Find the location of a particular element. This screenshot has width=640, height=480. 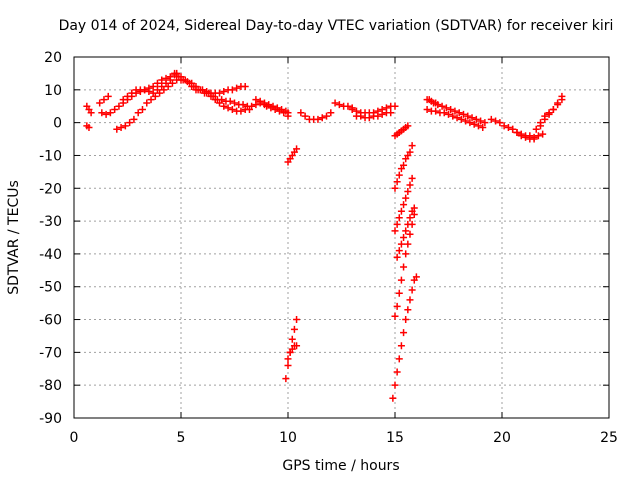

x-tick-label: 0 is located at coordinates (74, 438).